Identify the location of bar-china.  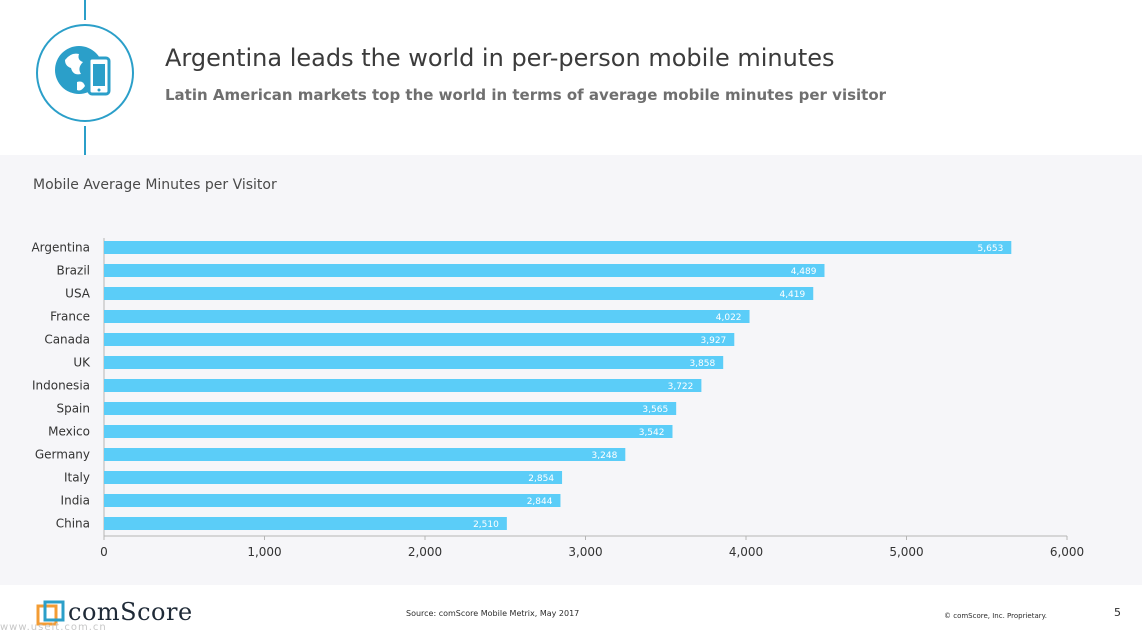
(305, 523).